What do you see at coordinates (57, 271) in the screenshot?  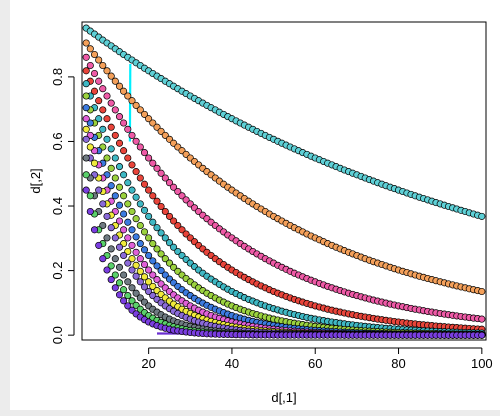 I see `y-tick-label: 0.2` at bounding box center [57, 271].